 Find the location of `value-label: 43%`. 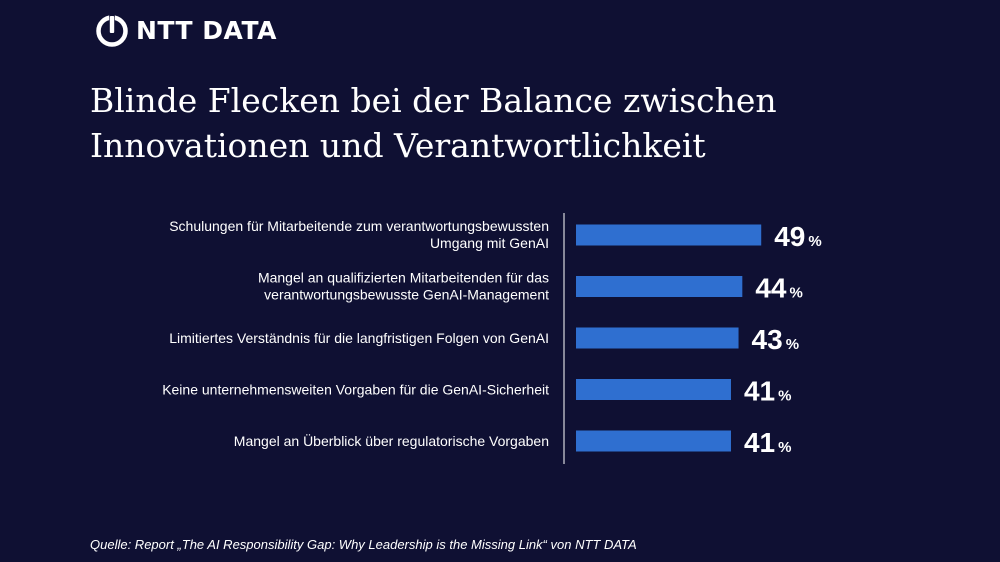

value-label: 43% is located at coordinates (776, 339).